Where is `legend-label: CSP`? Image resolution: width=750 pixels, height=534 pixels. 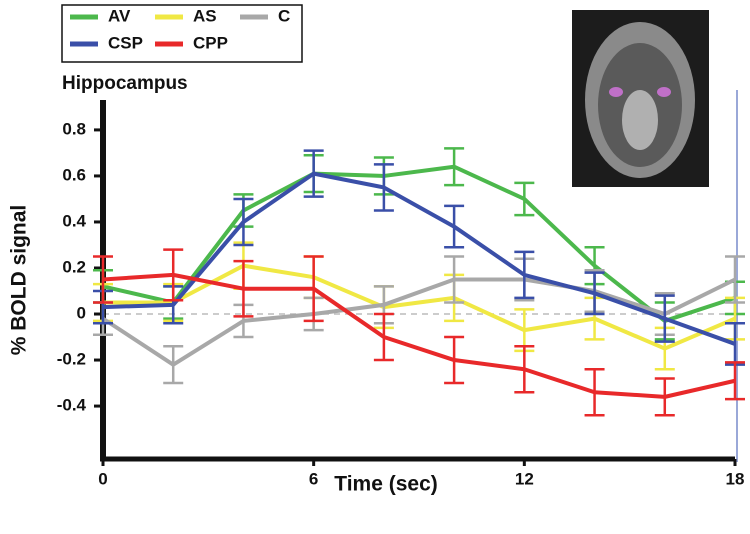
legend-label: CSP is located at coordinates (125, 42).